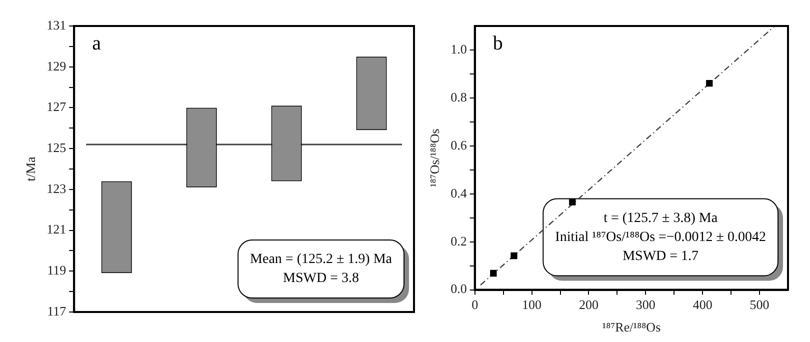 The height and width of the screenshot is (342, 810). I want to click on x-axis-title: ¹⁸⁷Re/¹⁸⁸Os, so click(631, 327).